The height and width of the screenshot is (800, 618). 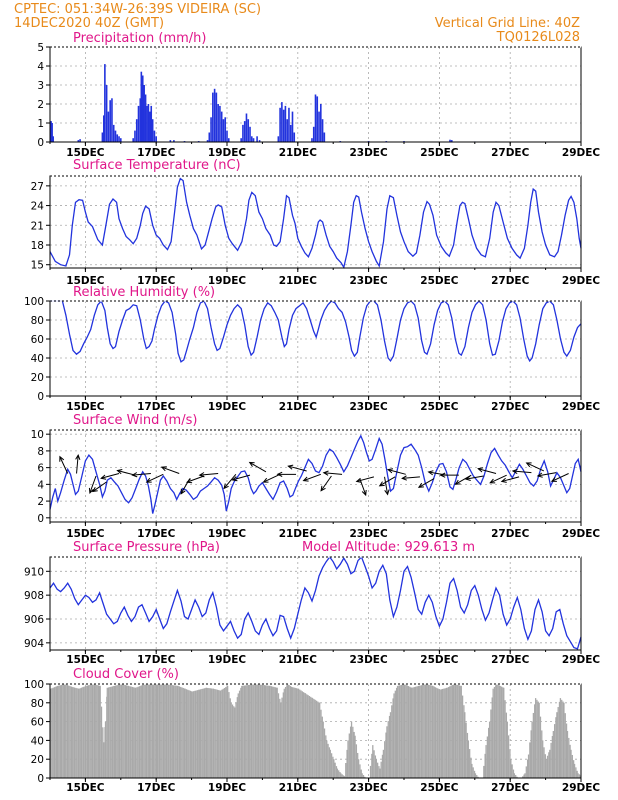 I want to click on humidity-x-tick-label: 17DEC, so click(x=156, y=407).